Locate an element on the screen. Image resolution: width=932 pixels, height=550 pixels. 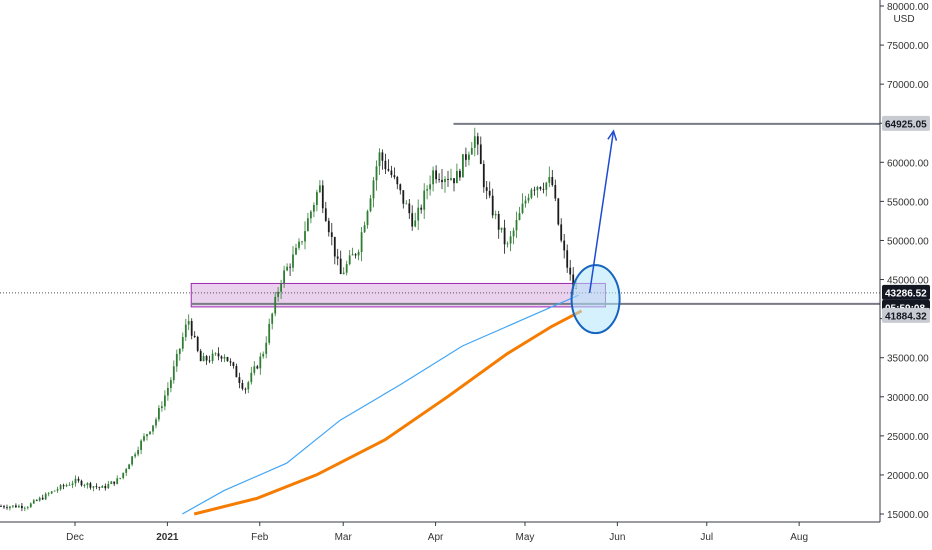
current-price-label: 43286.52 is located at coordinates (906, 293).